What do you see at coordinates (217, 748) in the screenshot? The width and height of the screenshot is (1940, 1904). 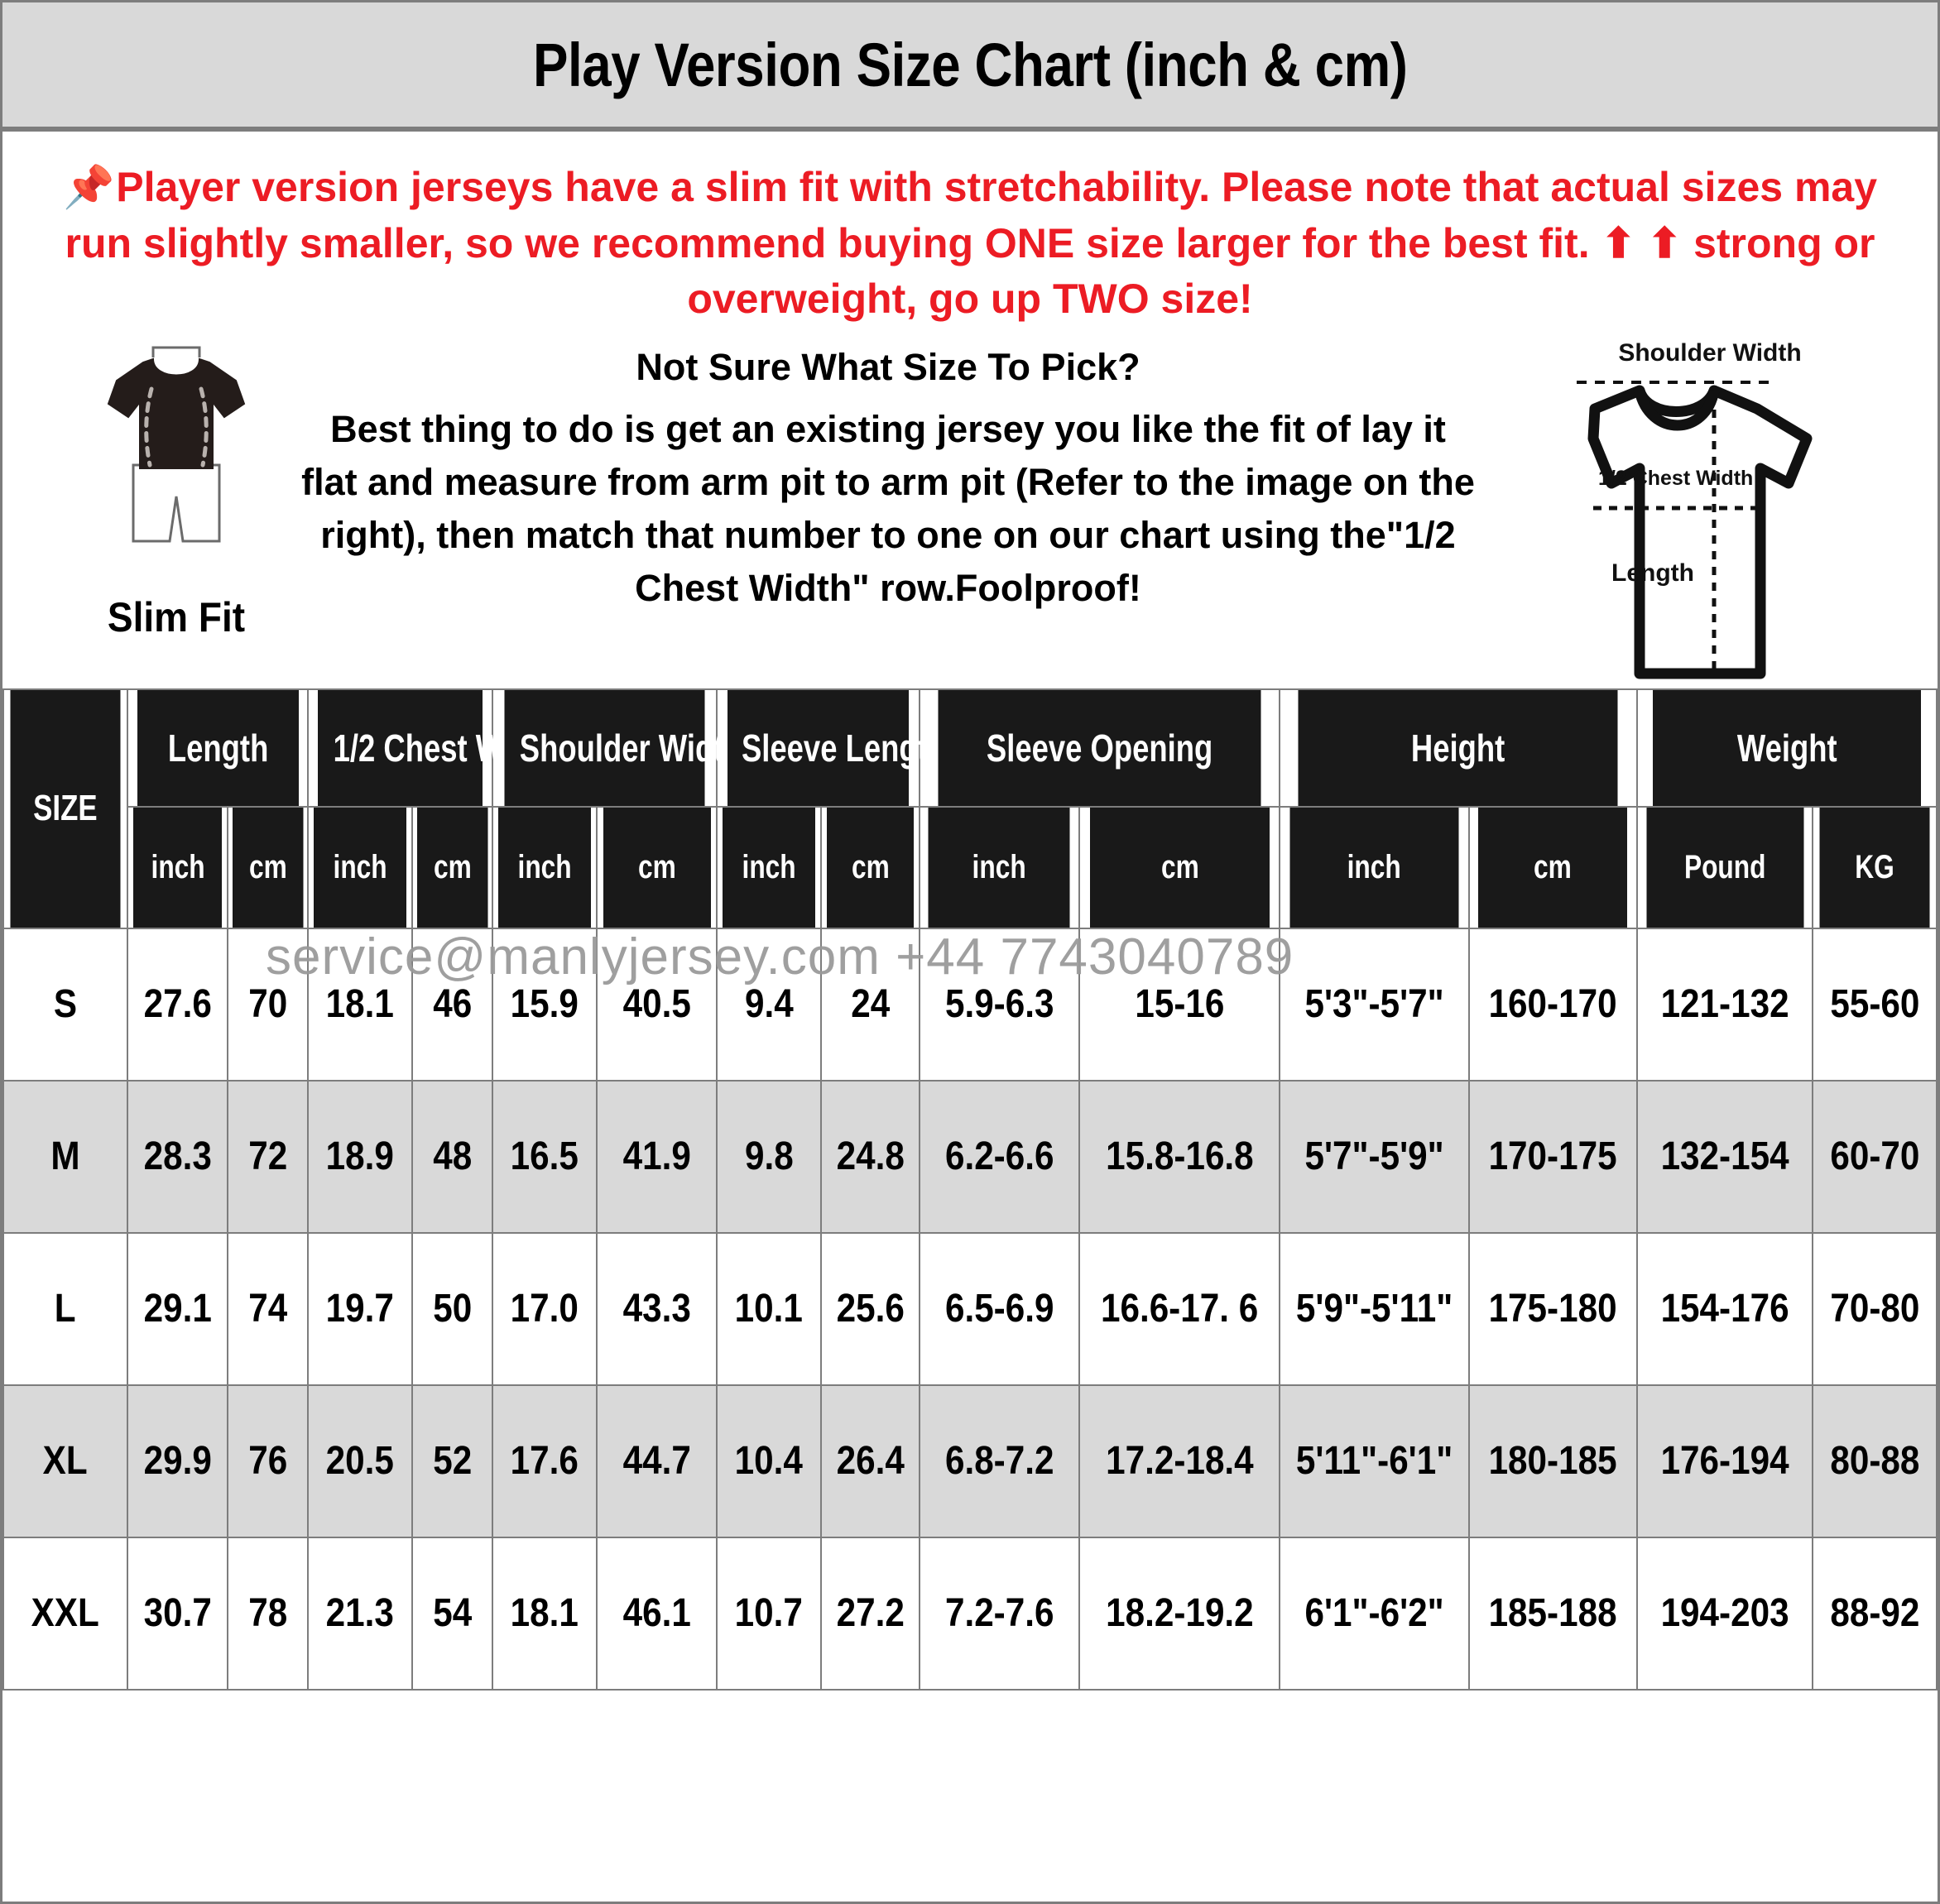 I see `header-group-length: Length` at bounding box center [217, 748].